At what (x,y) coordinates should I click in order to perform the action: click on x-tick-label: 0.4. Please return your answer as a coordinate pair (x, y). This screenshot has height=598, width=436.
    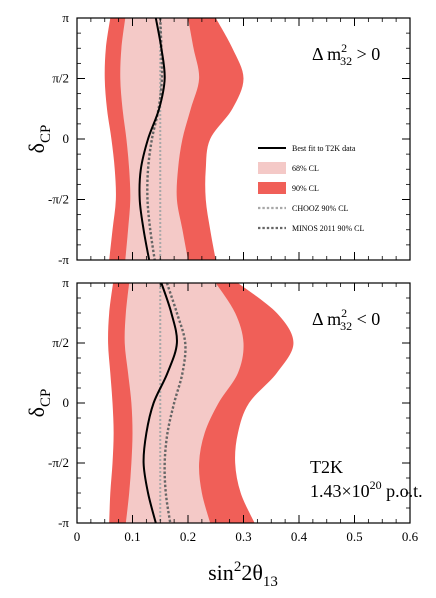
    Looking at the image, I should click on (299, 536).